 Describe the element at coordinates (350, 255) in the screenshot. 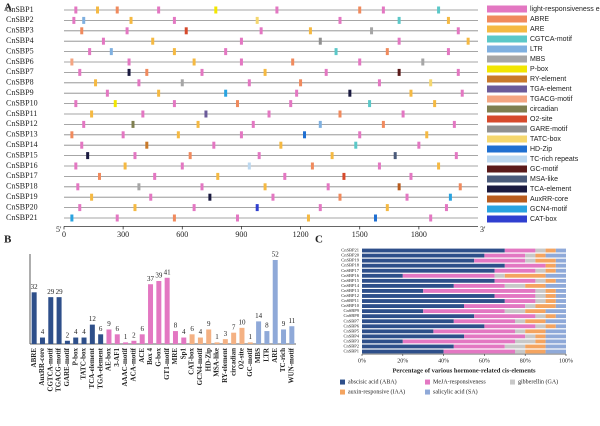

I see `category-label: CnSBP20` at that location.